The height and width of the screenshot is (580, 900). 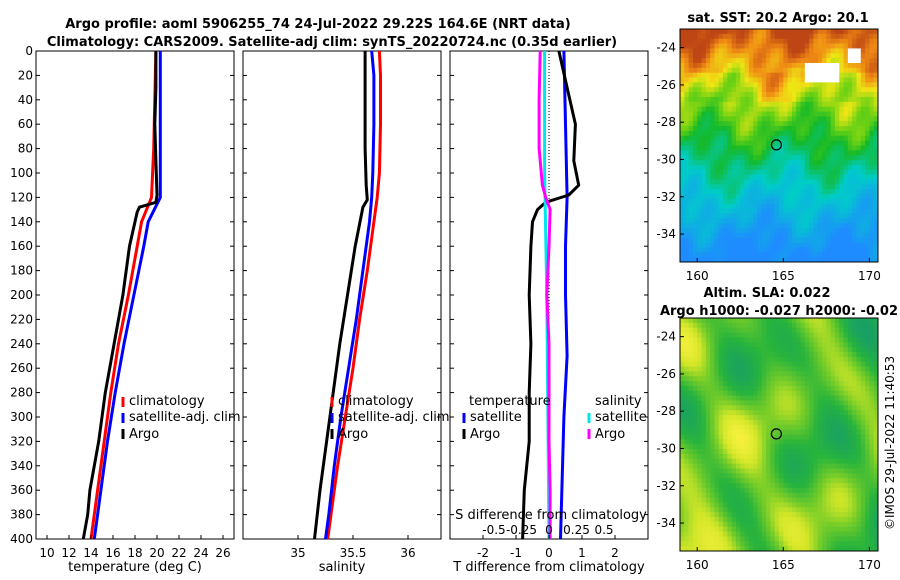 I want to click on series-line-t-satellite, so click(x=564, y=295).